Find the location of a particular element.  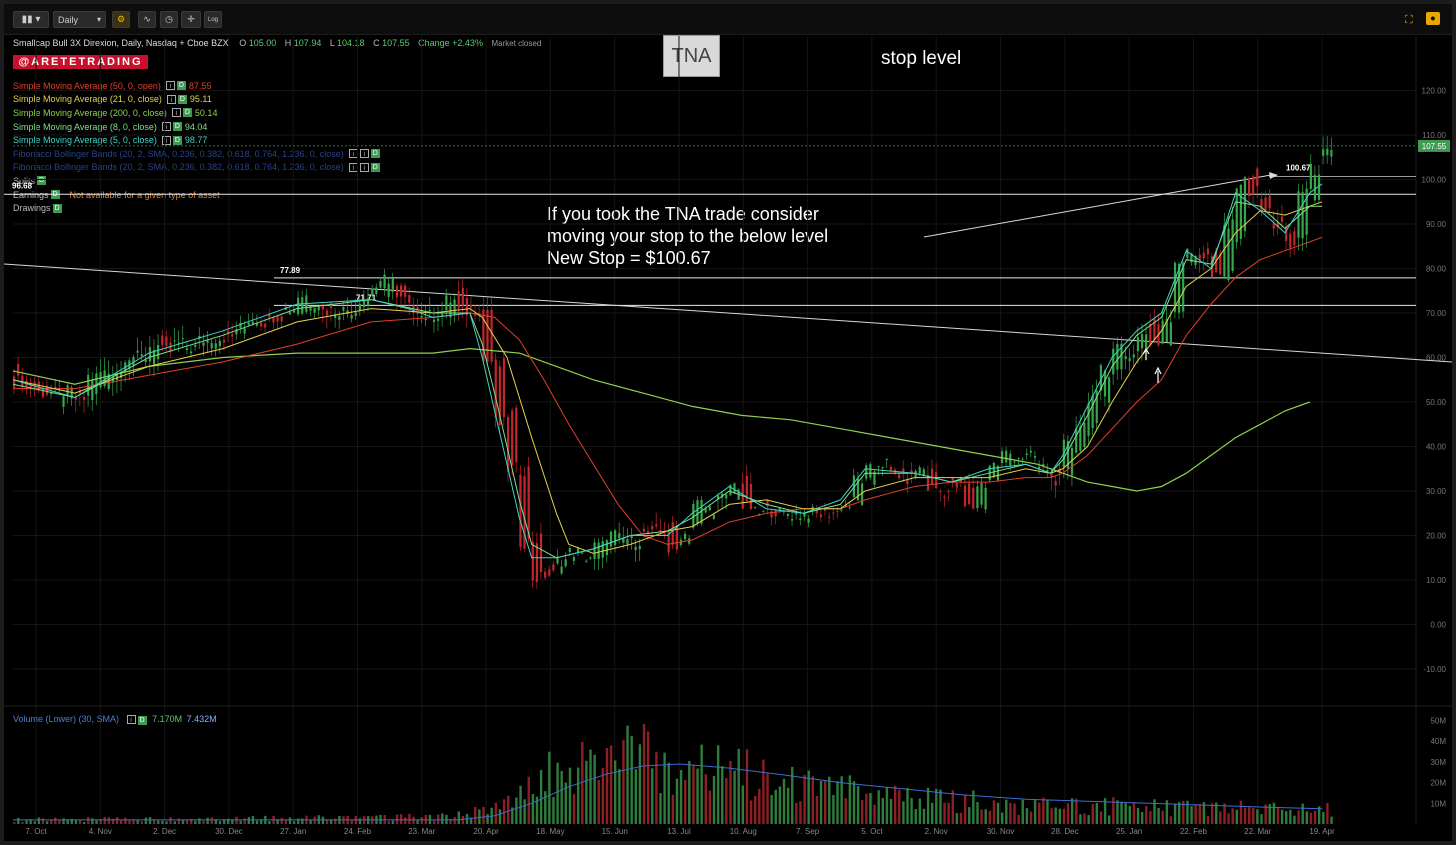

drawing-tools-button: ✛ is located at coordinates (191, 19).